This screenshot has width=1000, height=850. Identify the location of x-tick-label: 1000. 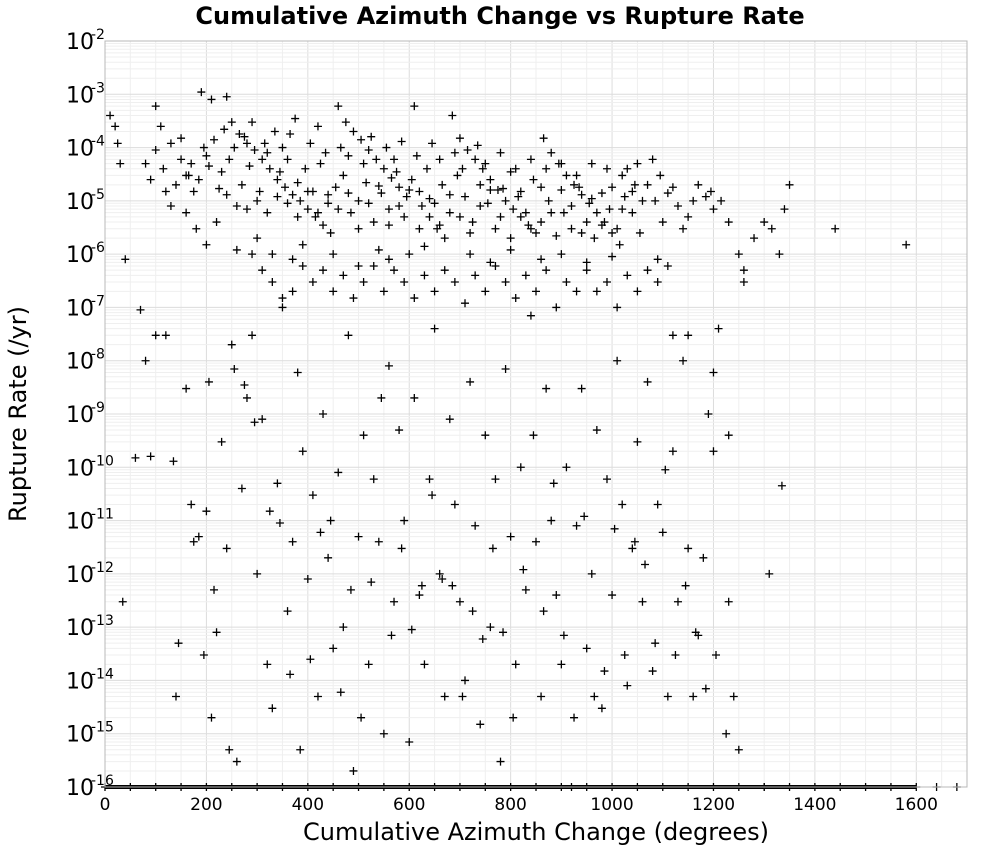
(611, 805).